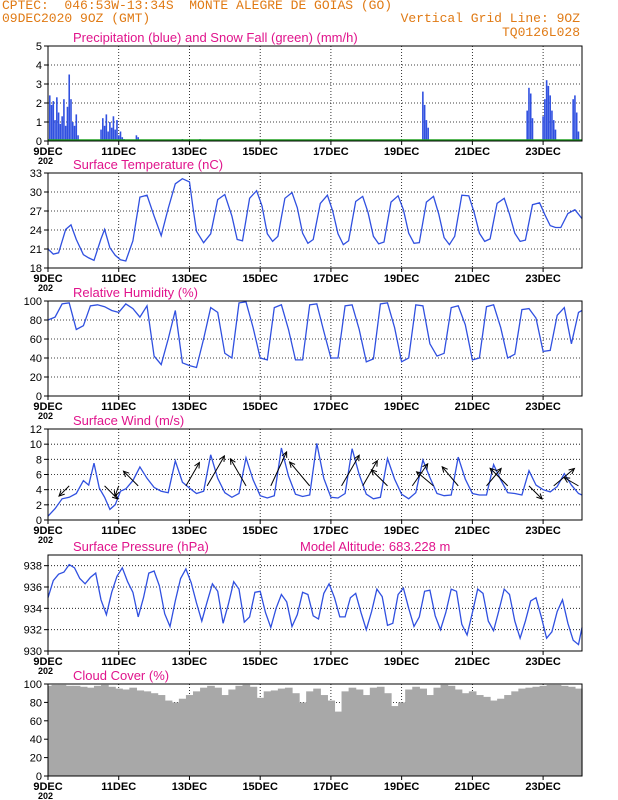  What do you see at coordinates (543, 152) in the screenshot?
I see `x-tick-label: 23DEC` at bounding box center [543, 152].